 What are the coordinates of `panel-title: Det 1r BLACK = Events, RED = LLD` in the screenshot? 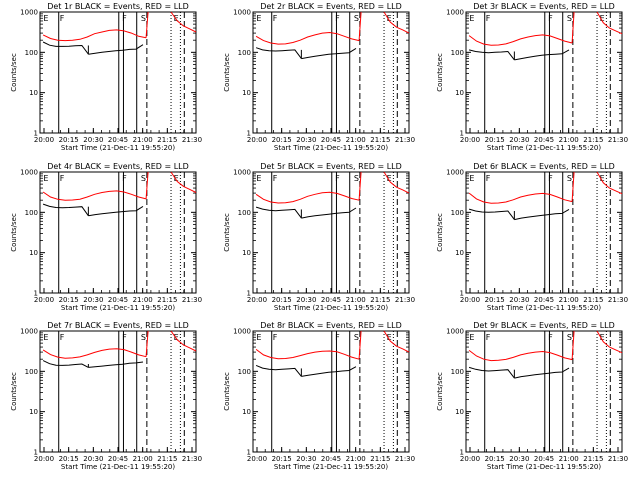 It's located at (118, 6).